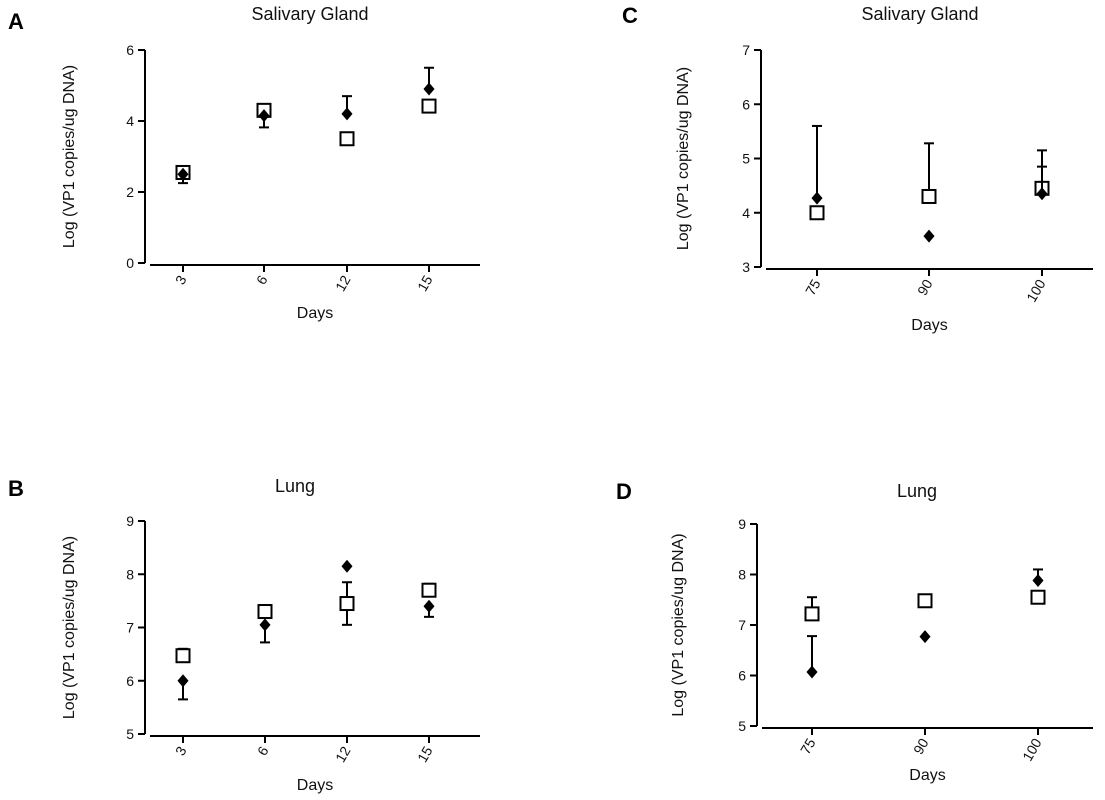 The image size is (1105, 800). What do you see at coordinates (130, 192) in the screenshot?
I see `y-tick-label: 2` at bounding box center [130, 192].